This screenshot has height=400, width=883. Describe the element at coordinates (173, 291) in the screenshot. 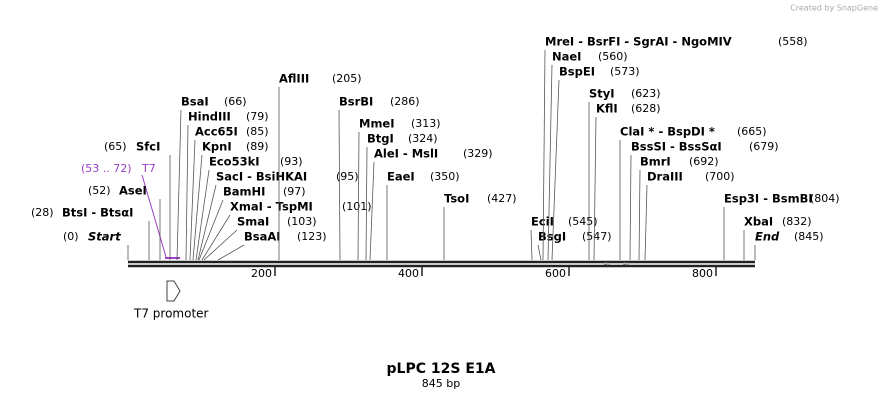

I see `promoter-arrow` at that location.